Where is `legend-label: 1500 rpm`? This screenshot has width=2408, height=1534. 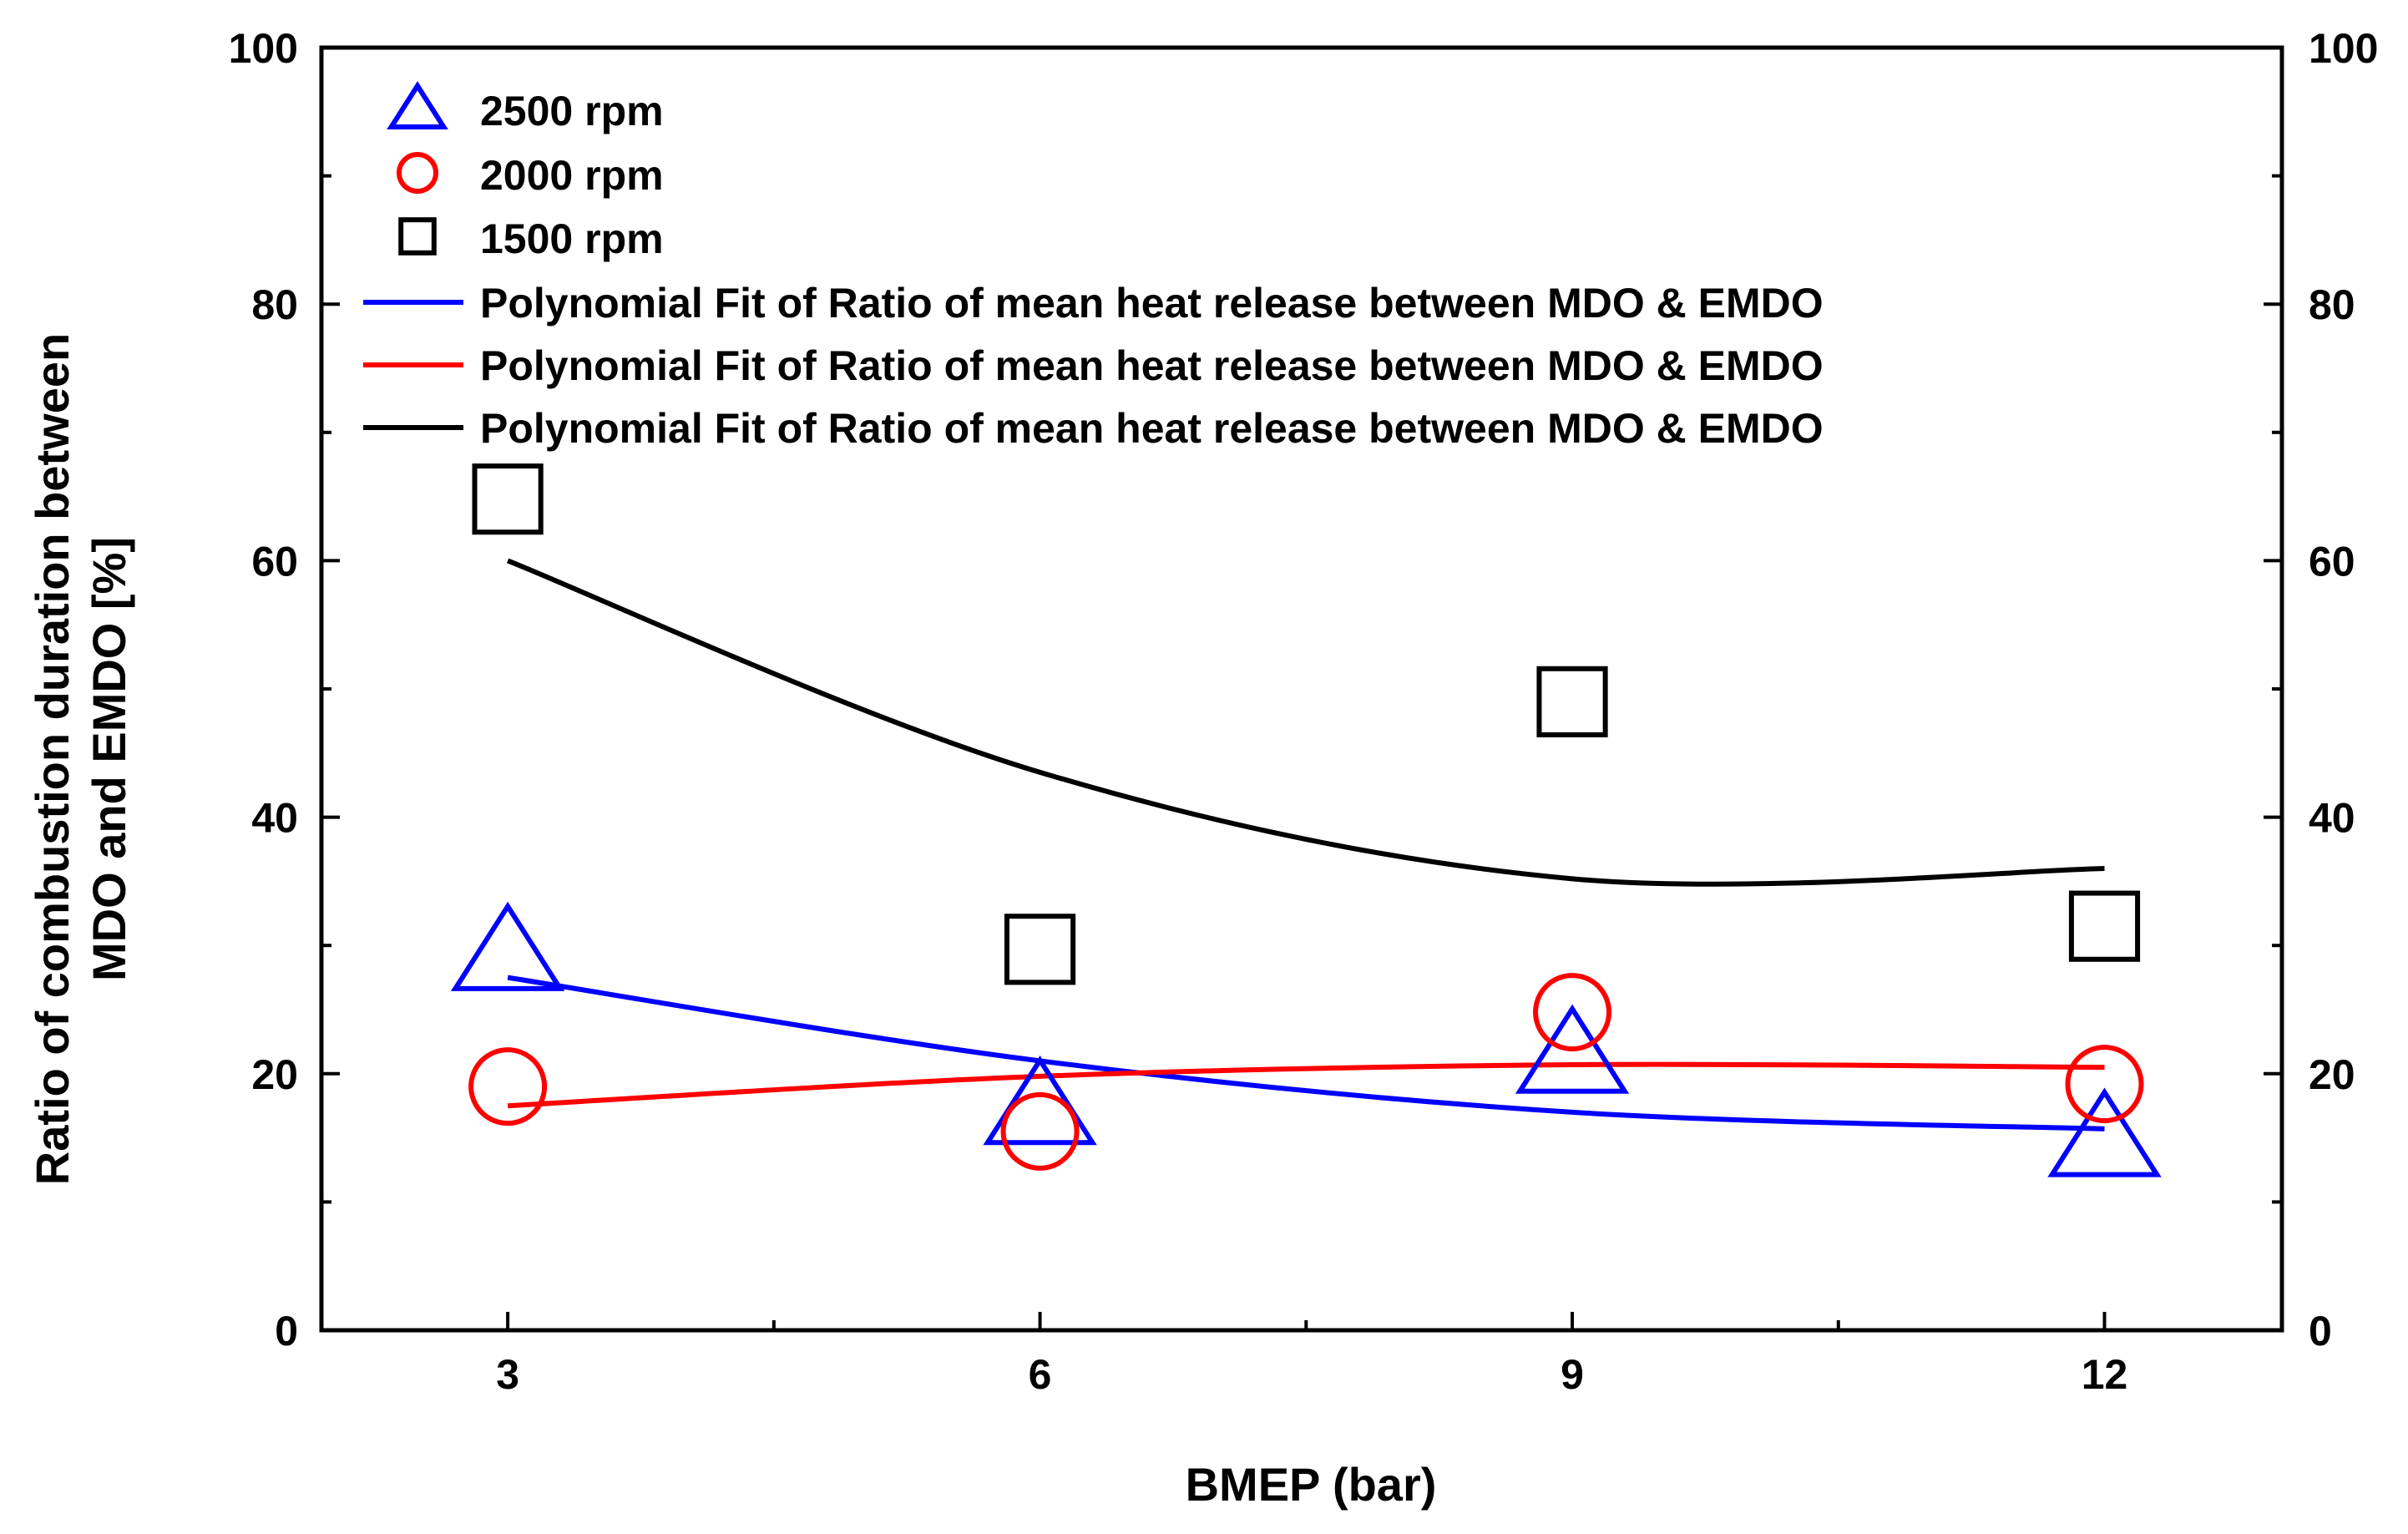 legend-label: 1500 rpm is located at coordinates (572, 239).